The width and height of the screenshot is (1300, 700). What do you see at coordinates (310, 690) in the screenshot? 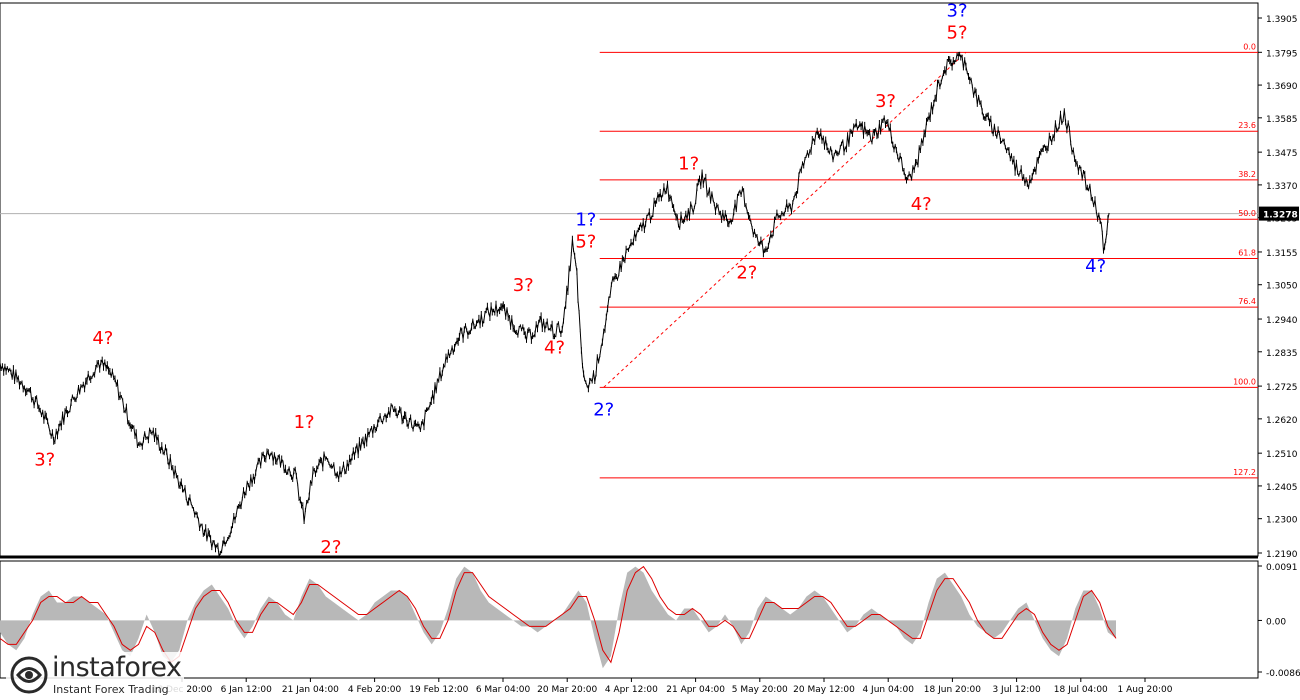
I see `time-tick-label: 21 Jan 04:00` at bounding box center [310, 690].